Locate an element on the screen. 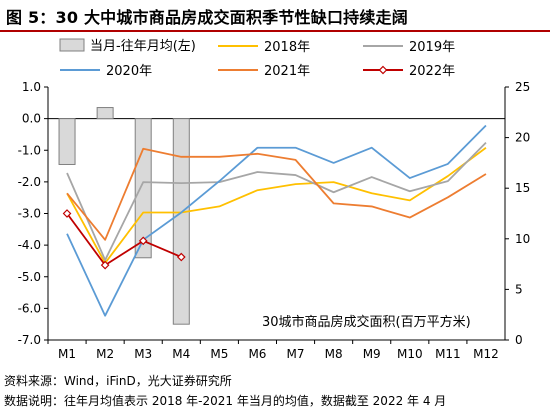  source-note: 资料来源：Wind，iFinD，光大证券研究所 is located at coordinates (118, 381).